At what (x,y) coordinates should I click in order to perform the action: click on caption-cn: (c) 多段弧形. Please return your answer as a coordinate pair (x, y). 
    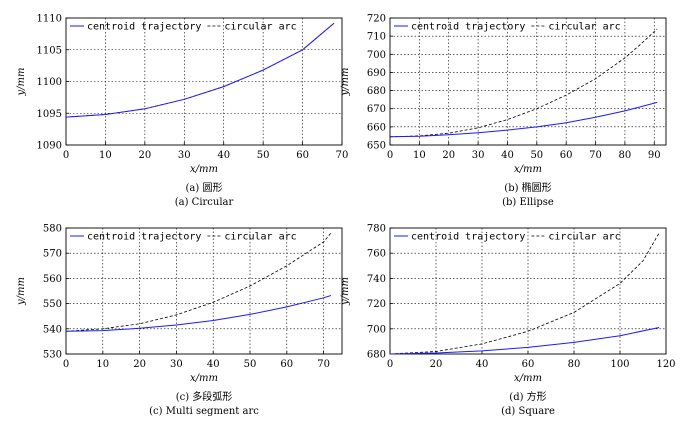
    Looking at the image, I should click on (204, 396).